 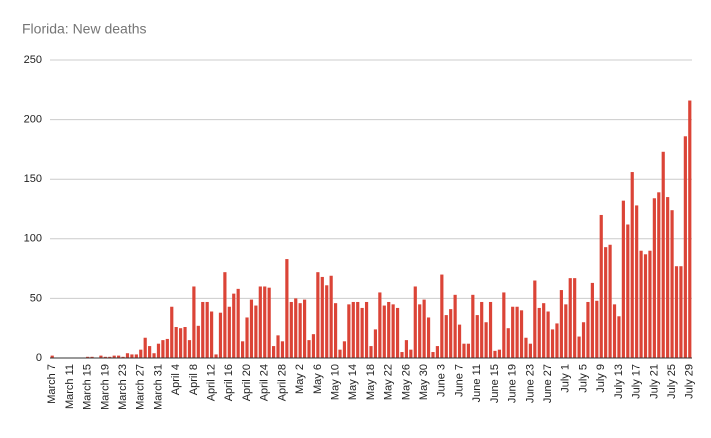 I want to click on x-tick-label: March 31, so click(x=158, y=387).